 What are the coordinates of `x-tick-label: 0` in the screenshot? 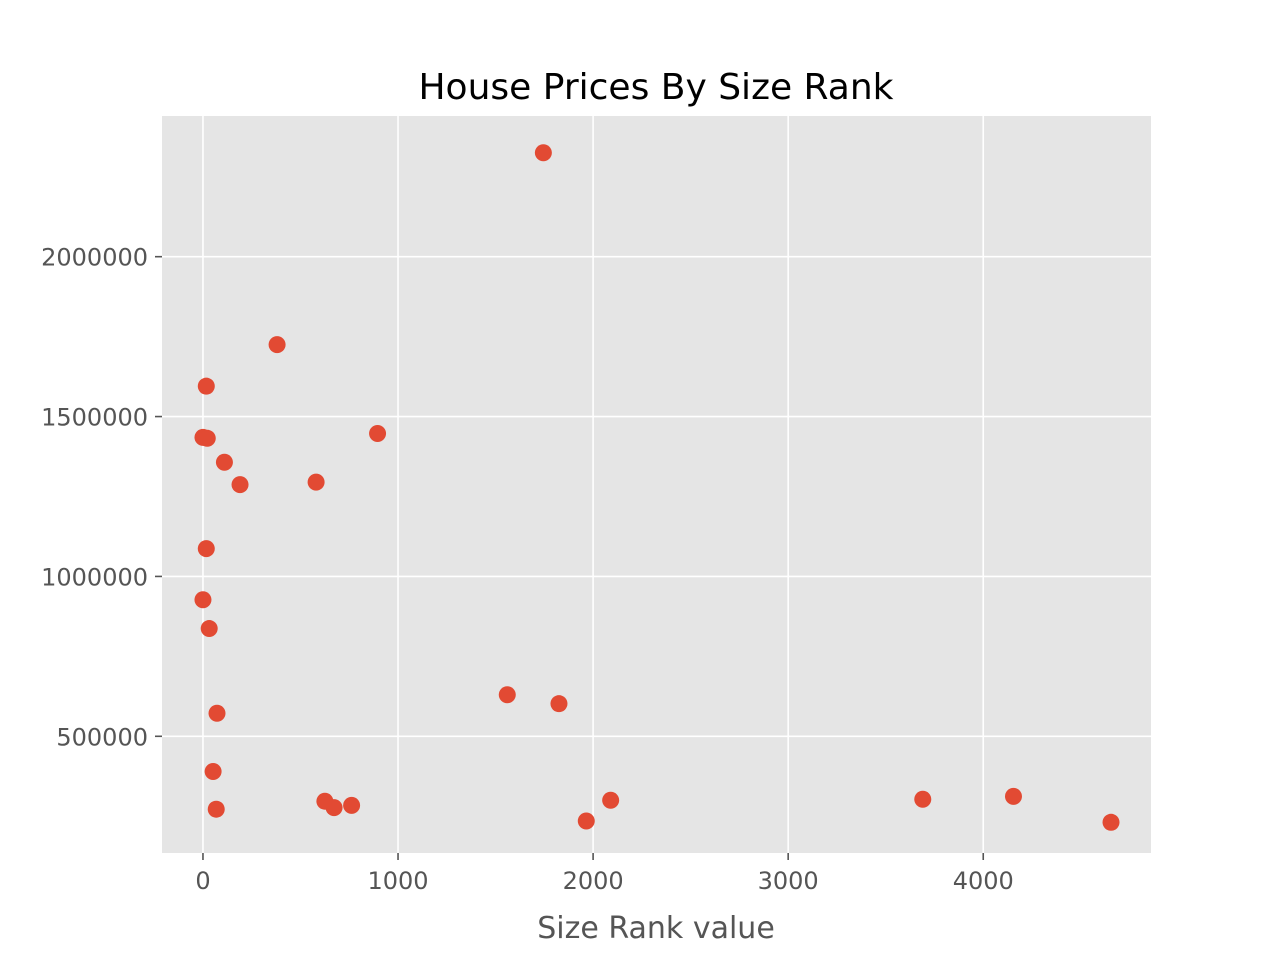 It's located at (202, 881).